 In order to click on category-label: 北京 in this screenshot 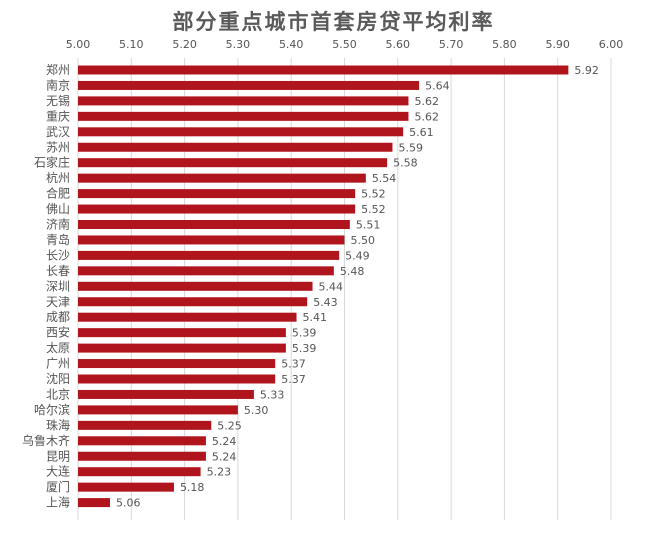, I will do `click(58, 394)`.